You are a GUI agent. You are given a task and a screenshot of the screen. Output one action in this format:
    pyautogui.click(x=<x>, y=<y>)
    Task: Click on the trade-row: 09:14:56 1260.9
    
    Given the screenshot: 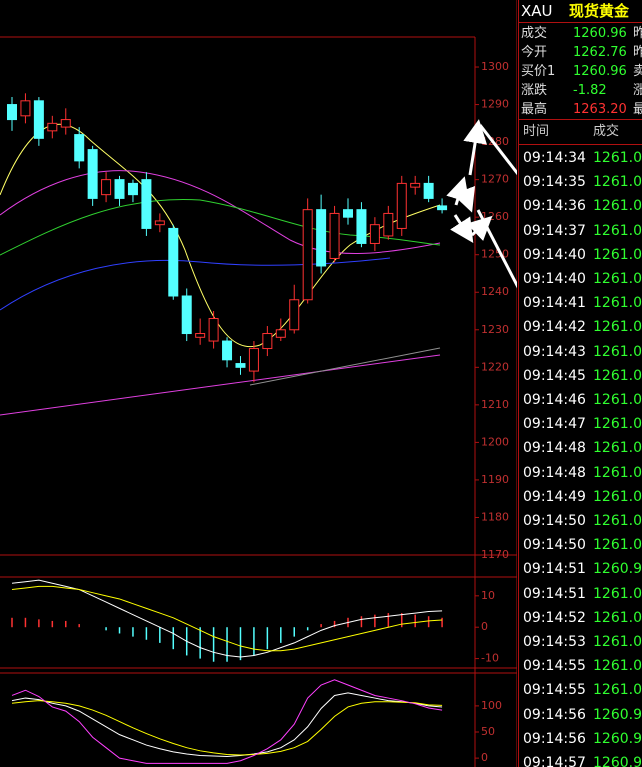 What is the action you would take?
    pyautogui.click(x=580, y=715)
    